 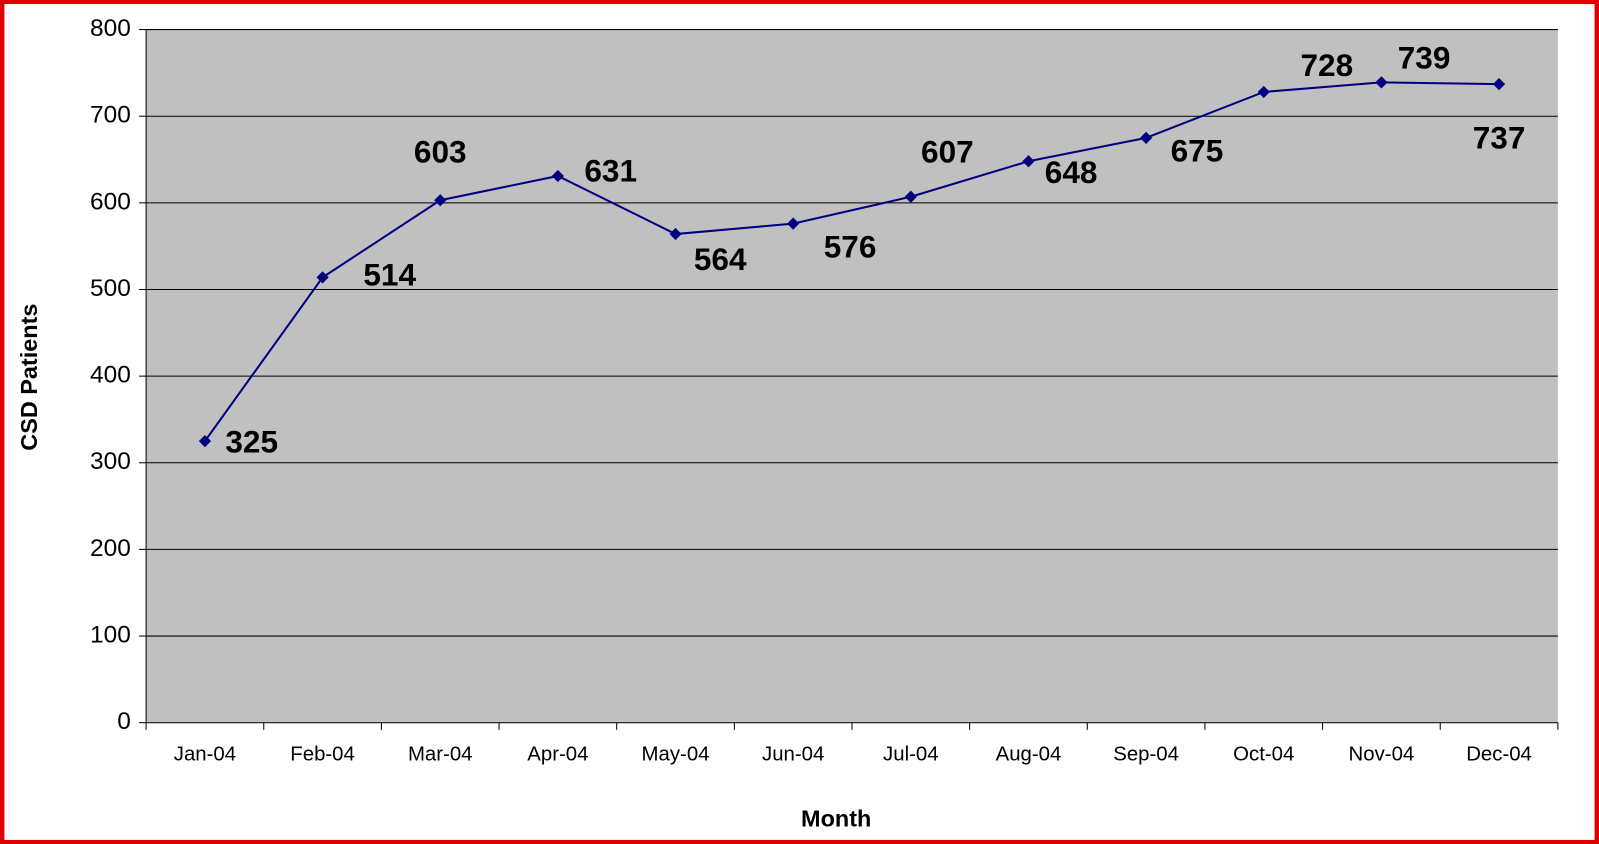 I want to click on y-tick-label: 400, so click(x=110, y=375).